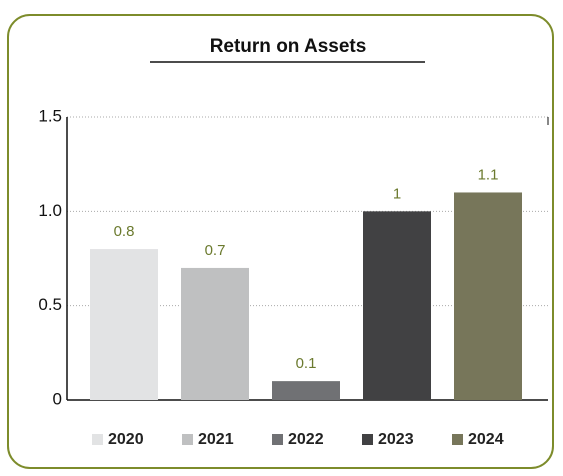 The image size is (563, 476). I want to click on y-tick-label: 1.5, so click(50, 115).